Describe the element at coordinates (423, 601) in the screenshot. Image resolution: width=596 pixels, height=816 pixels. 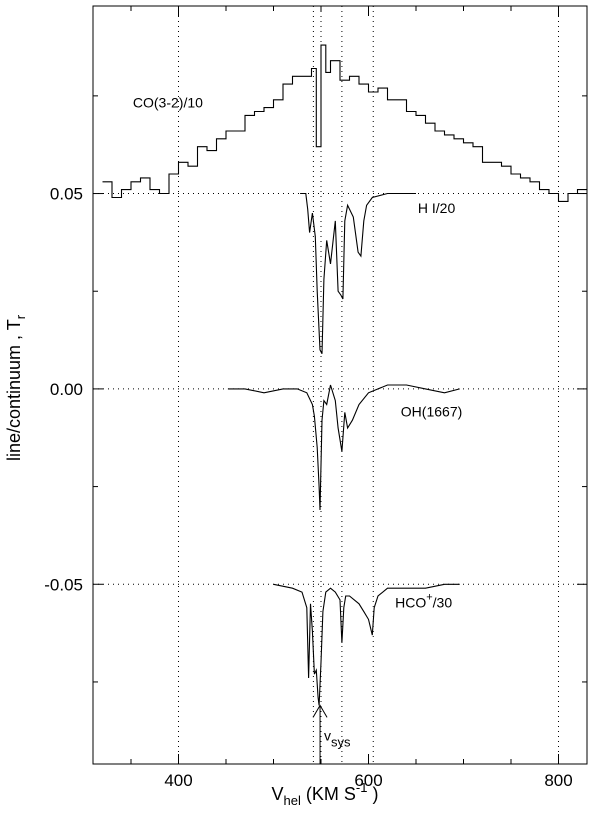
I see `series-label-hco: HCO+/30` at that location.